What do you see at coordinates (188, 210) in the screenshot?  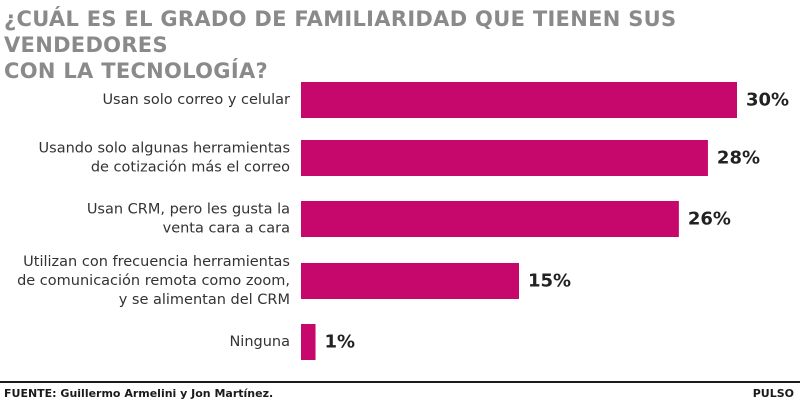 I see `category-label-3-line-1: Usan CRM, pero les gusta la` at bounding box center [188, 210].